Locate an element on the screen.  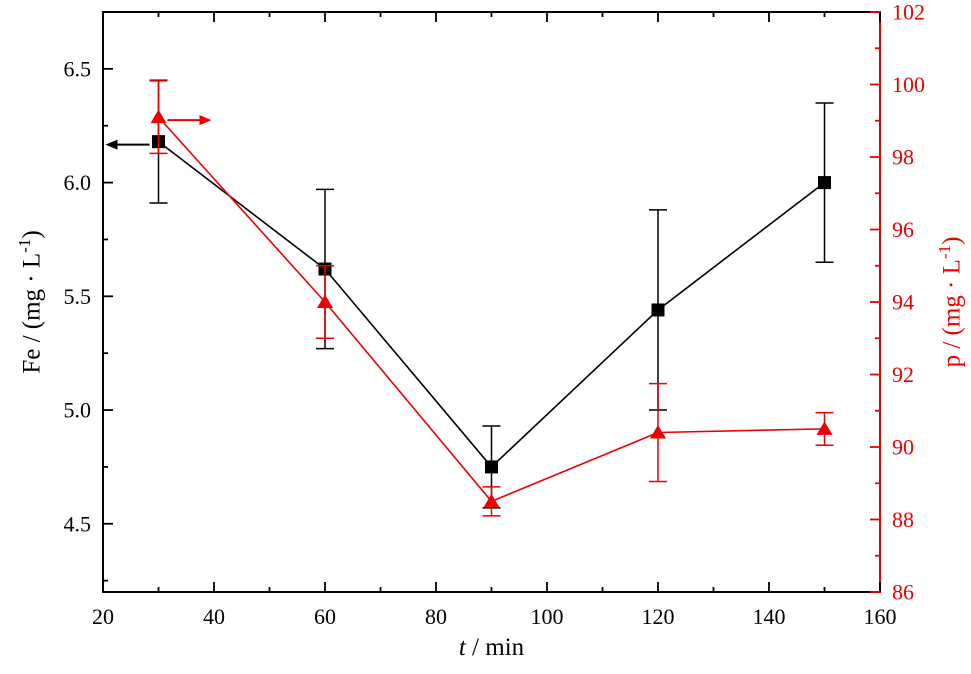
right-y-axis-title-superscript: -1 is located at coordinates (944, 252).